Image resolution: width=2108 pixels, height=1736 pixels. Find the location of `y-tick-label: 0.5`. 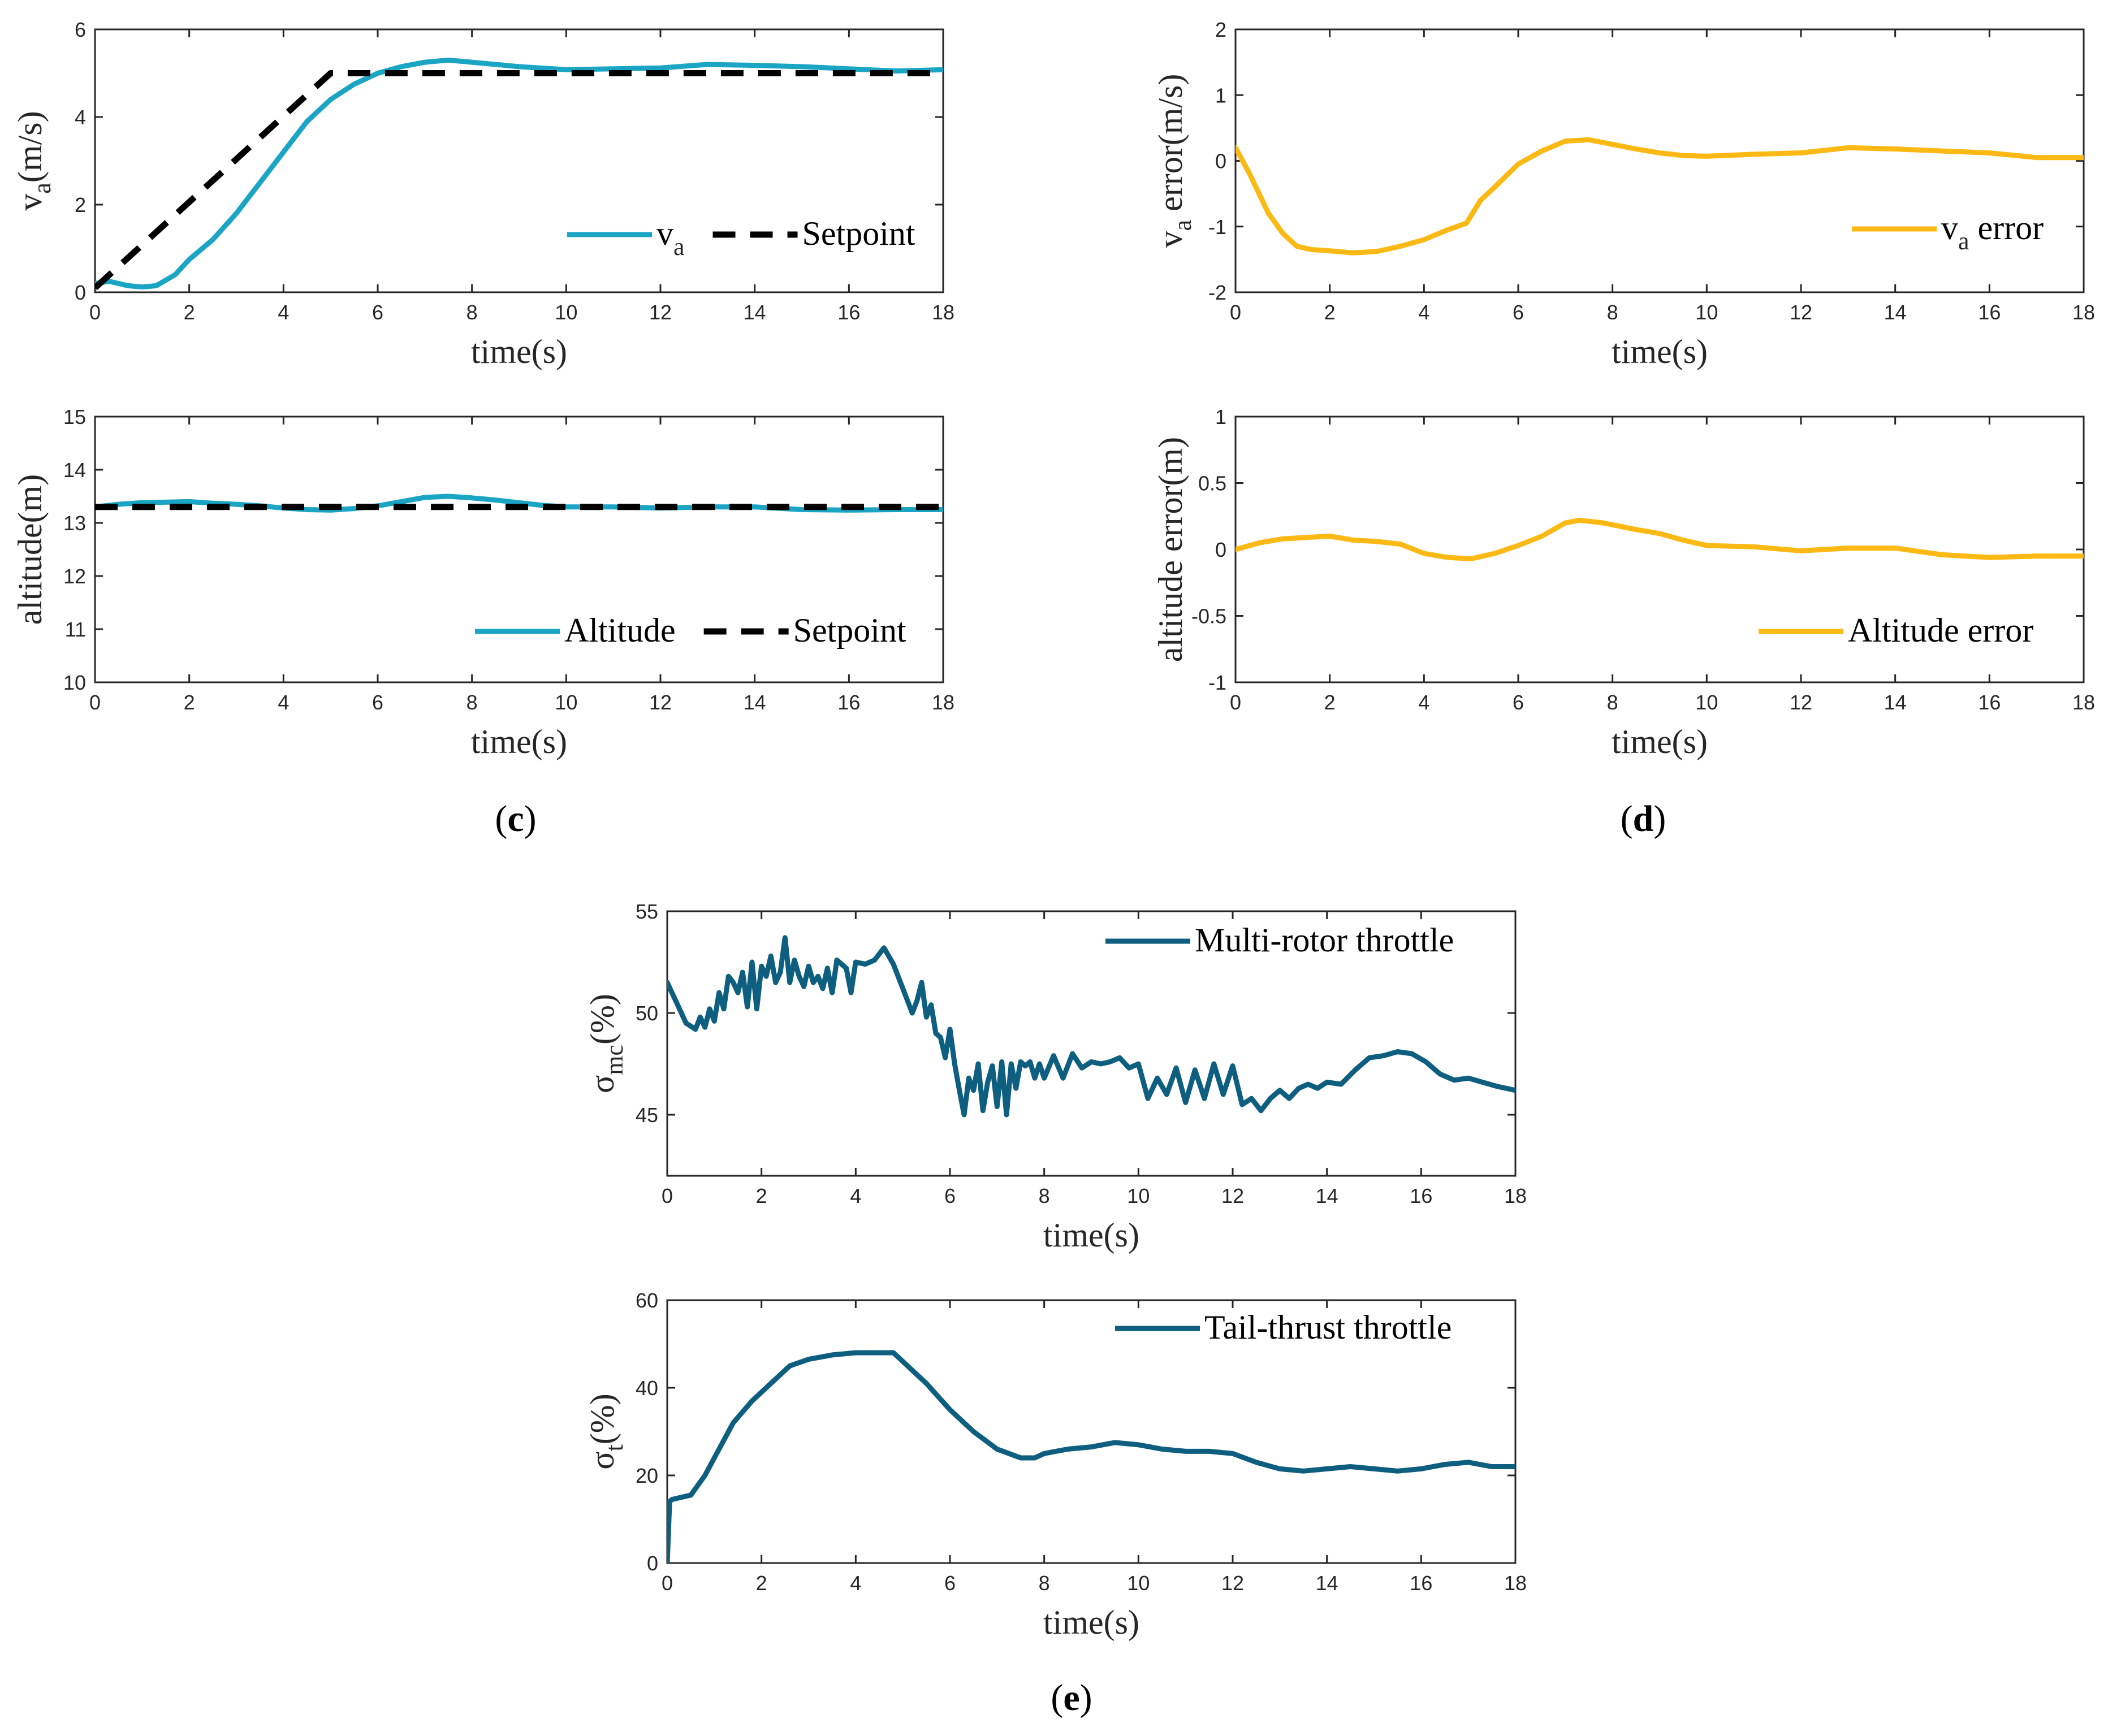

y-tick-label: 0.5 is located at coordinates (1212, 483).